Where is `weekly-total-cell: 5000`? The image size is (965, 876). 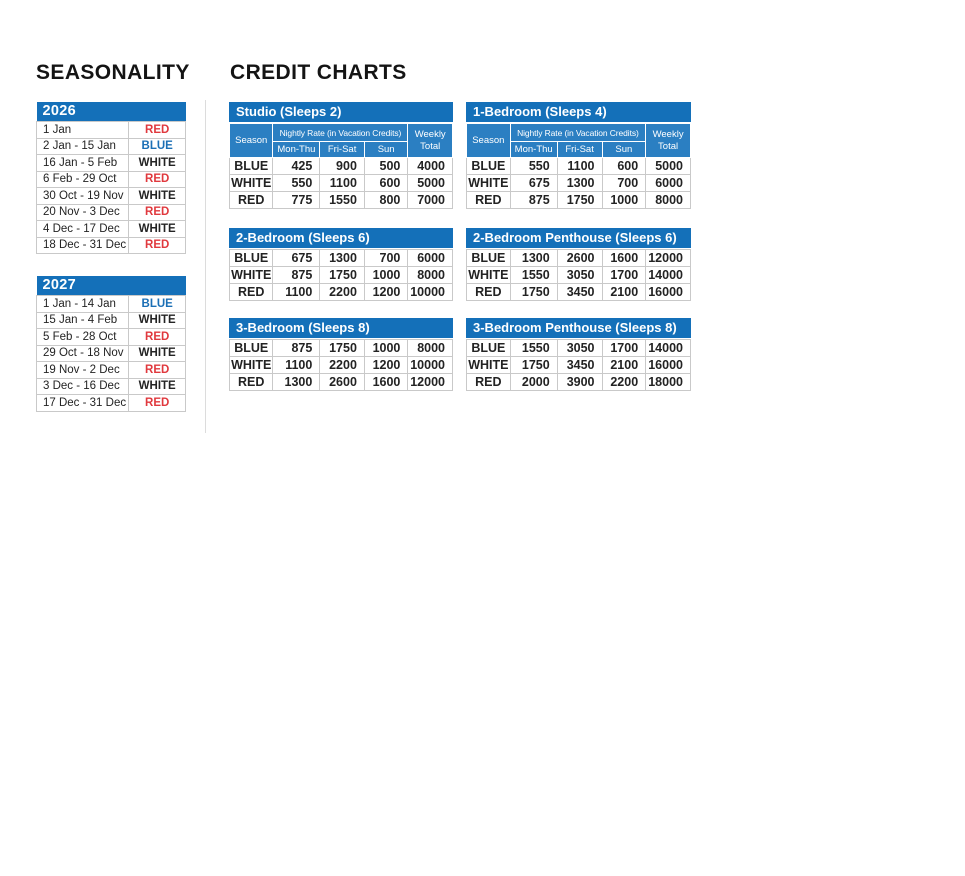 weekly-total-cell: 5000 is located at coordinates (430, 183).